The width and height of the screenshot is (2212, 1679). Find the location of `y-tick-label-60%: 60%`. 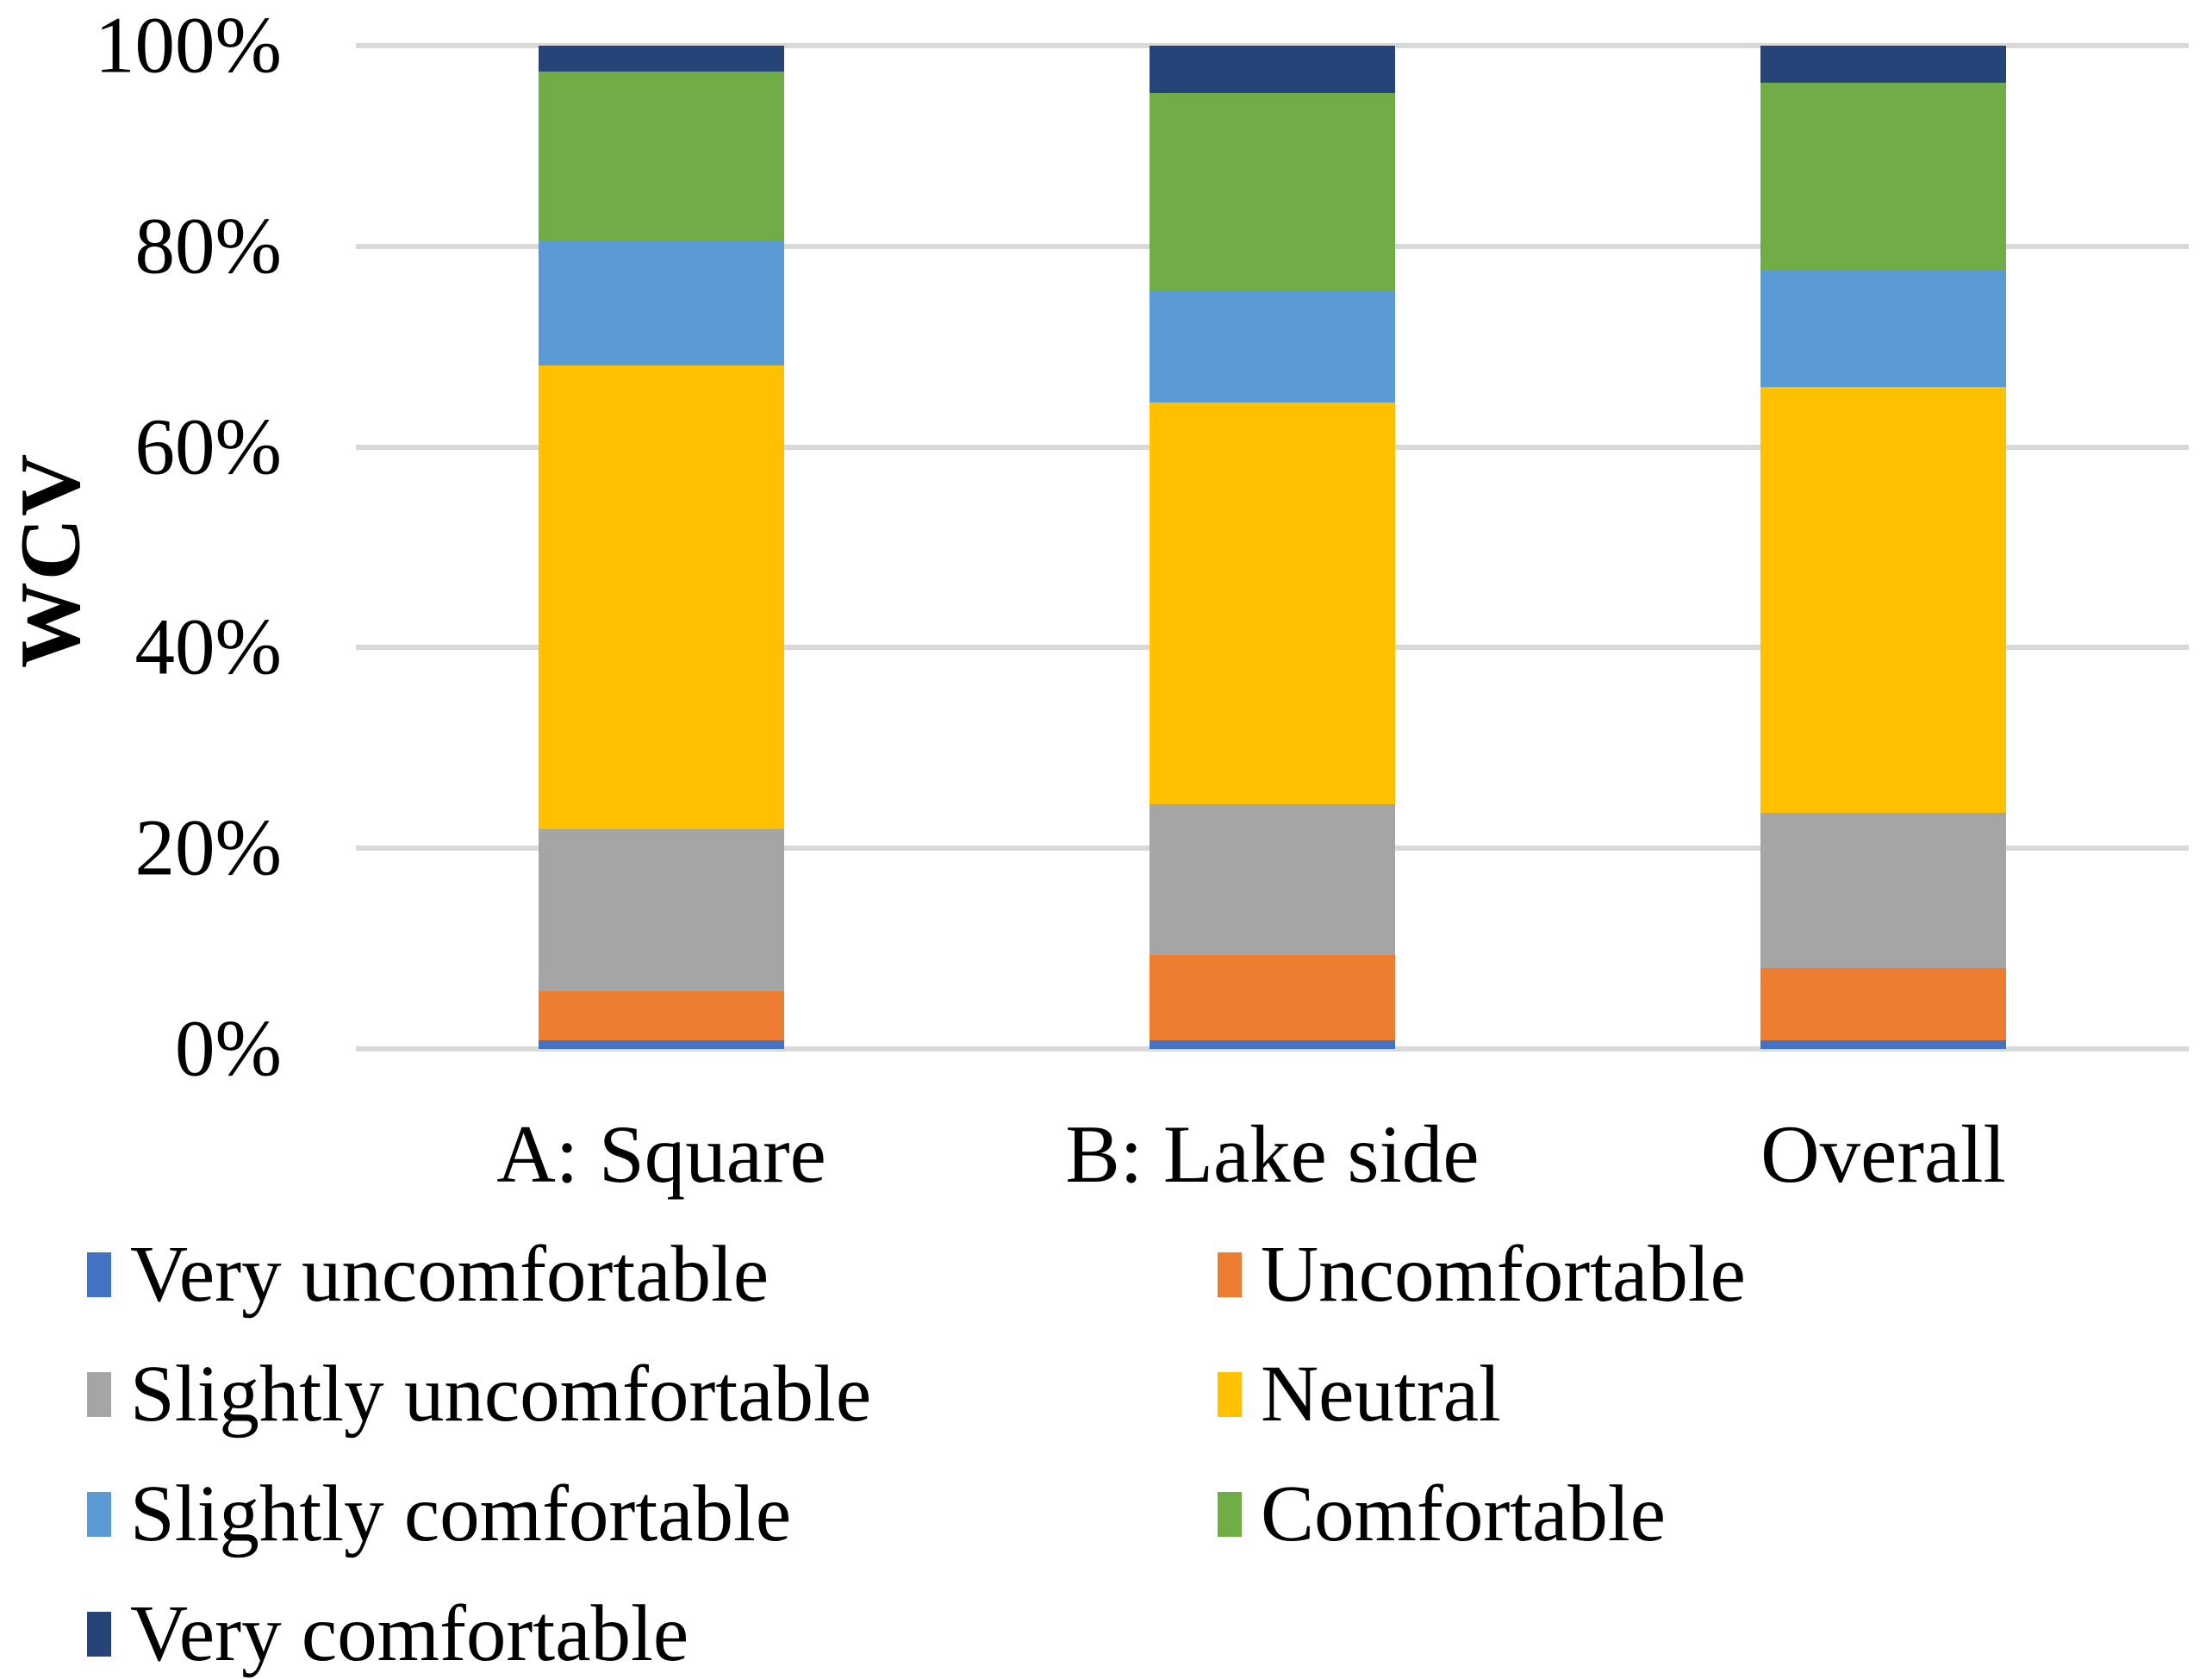

y-tick-label-60%: 60% is located at coordinates (208, 447).